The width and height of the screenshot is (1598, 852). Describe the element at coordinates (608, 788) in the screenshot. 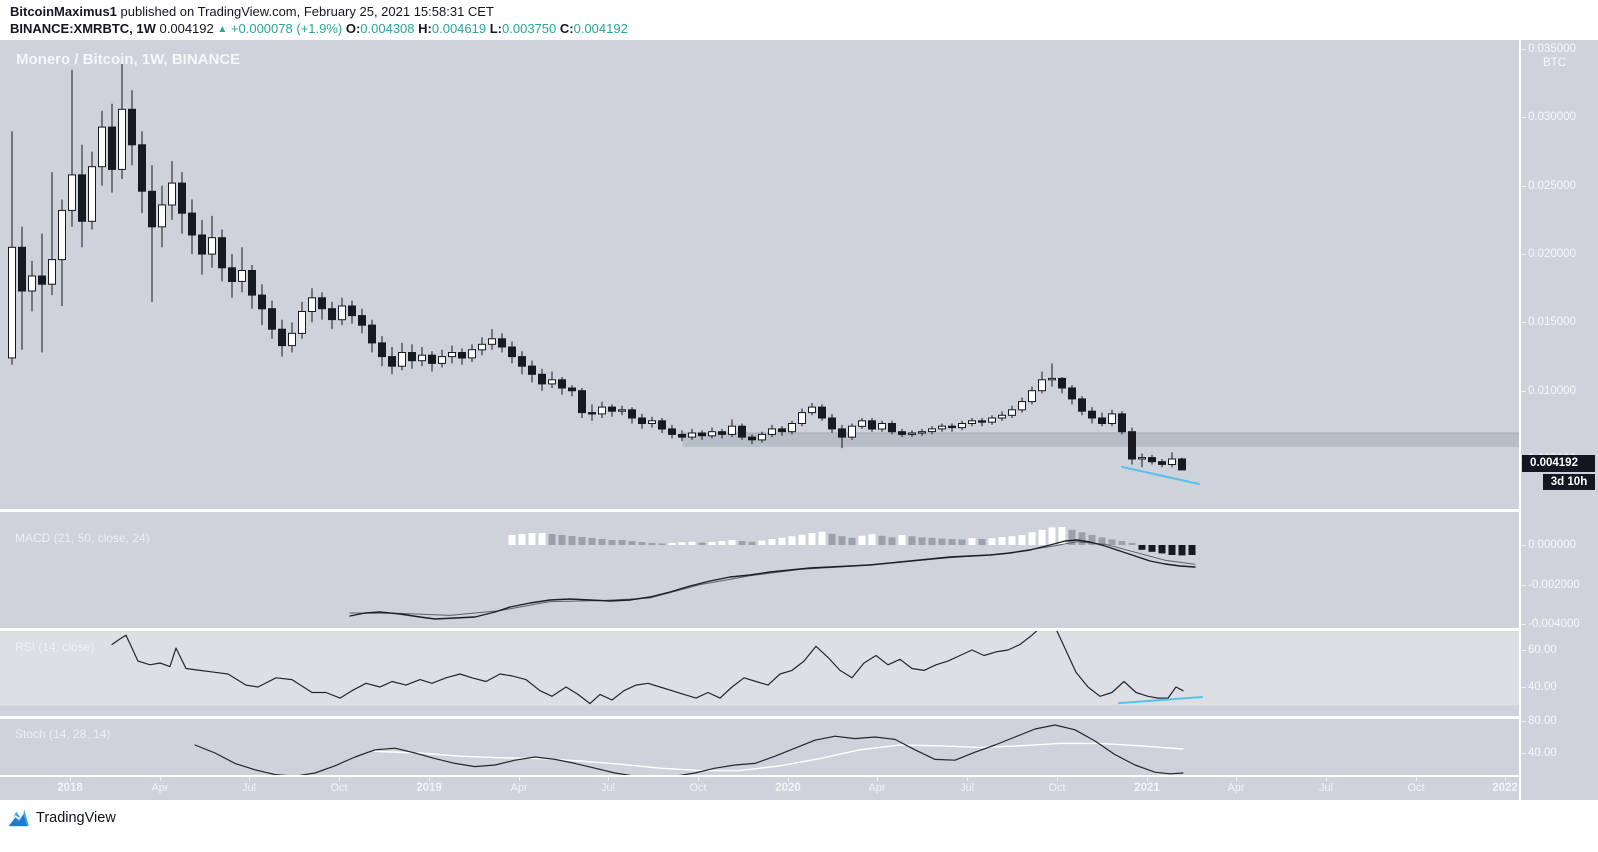

I see `time-label-month: Jul` at that location.